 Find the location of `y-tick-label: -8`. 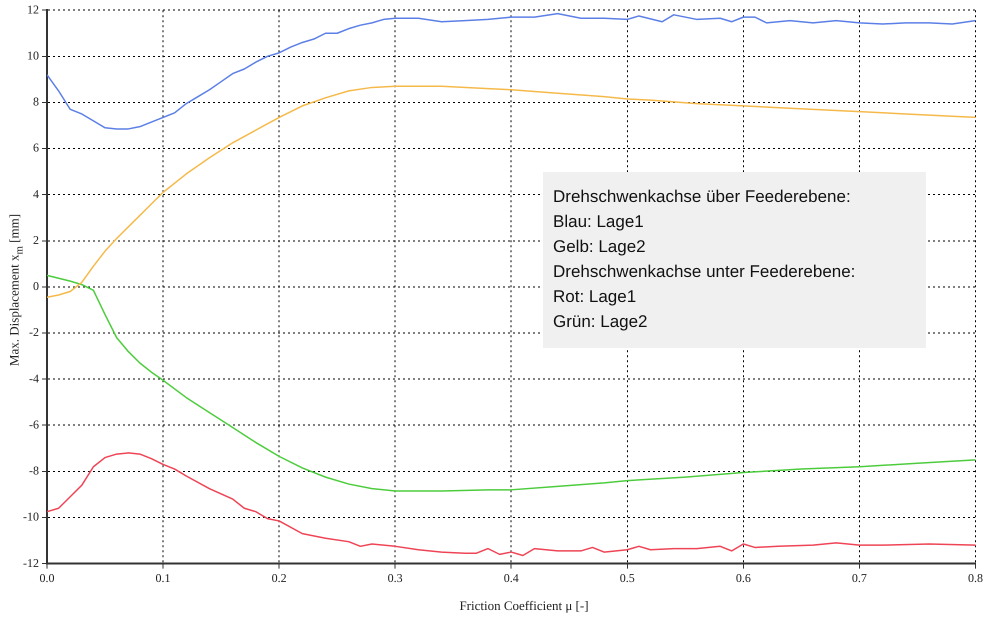

y-tick-label: -8 is located at coordinates (33, 471).